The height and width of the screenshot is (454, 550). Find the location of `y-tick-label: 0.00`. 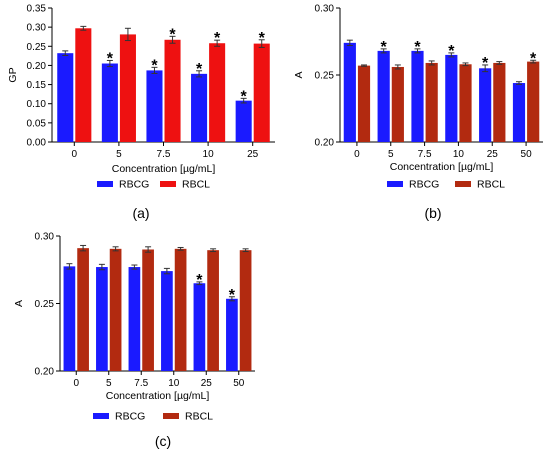

y-tick-label: 0.00 is located at coordinates (37, 143).